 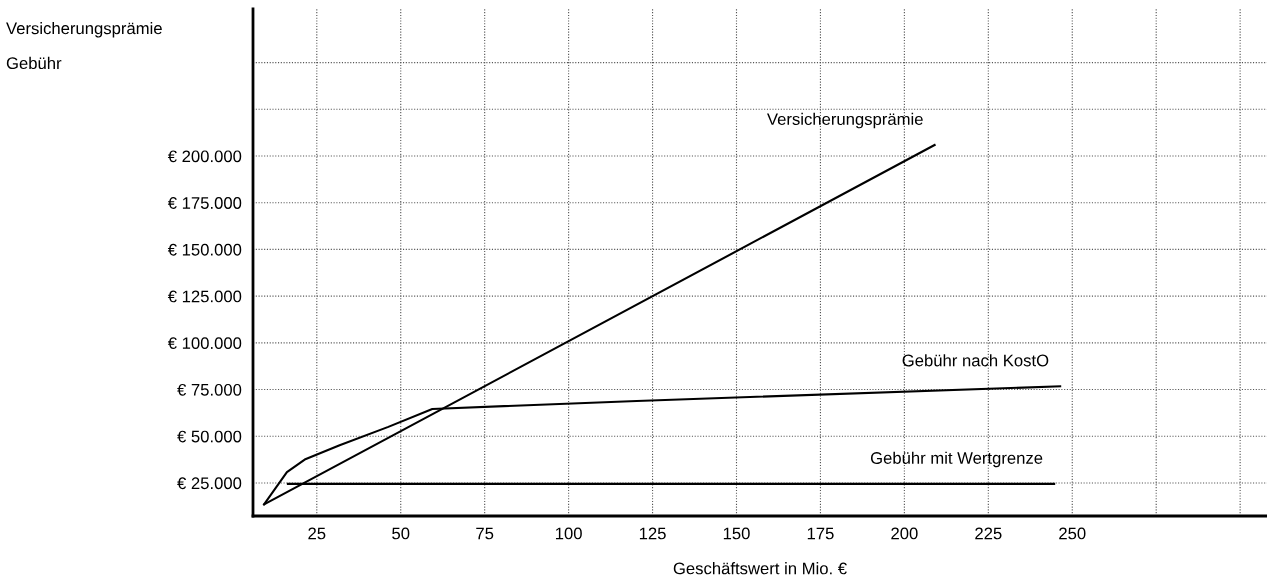 What do you see at coordinates (84, 46) in the screenshot?
I see `y-axis-title: Versicherungsprämie Gebühr` at bounding box center [84, 46].